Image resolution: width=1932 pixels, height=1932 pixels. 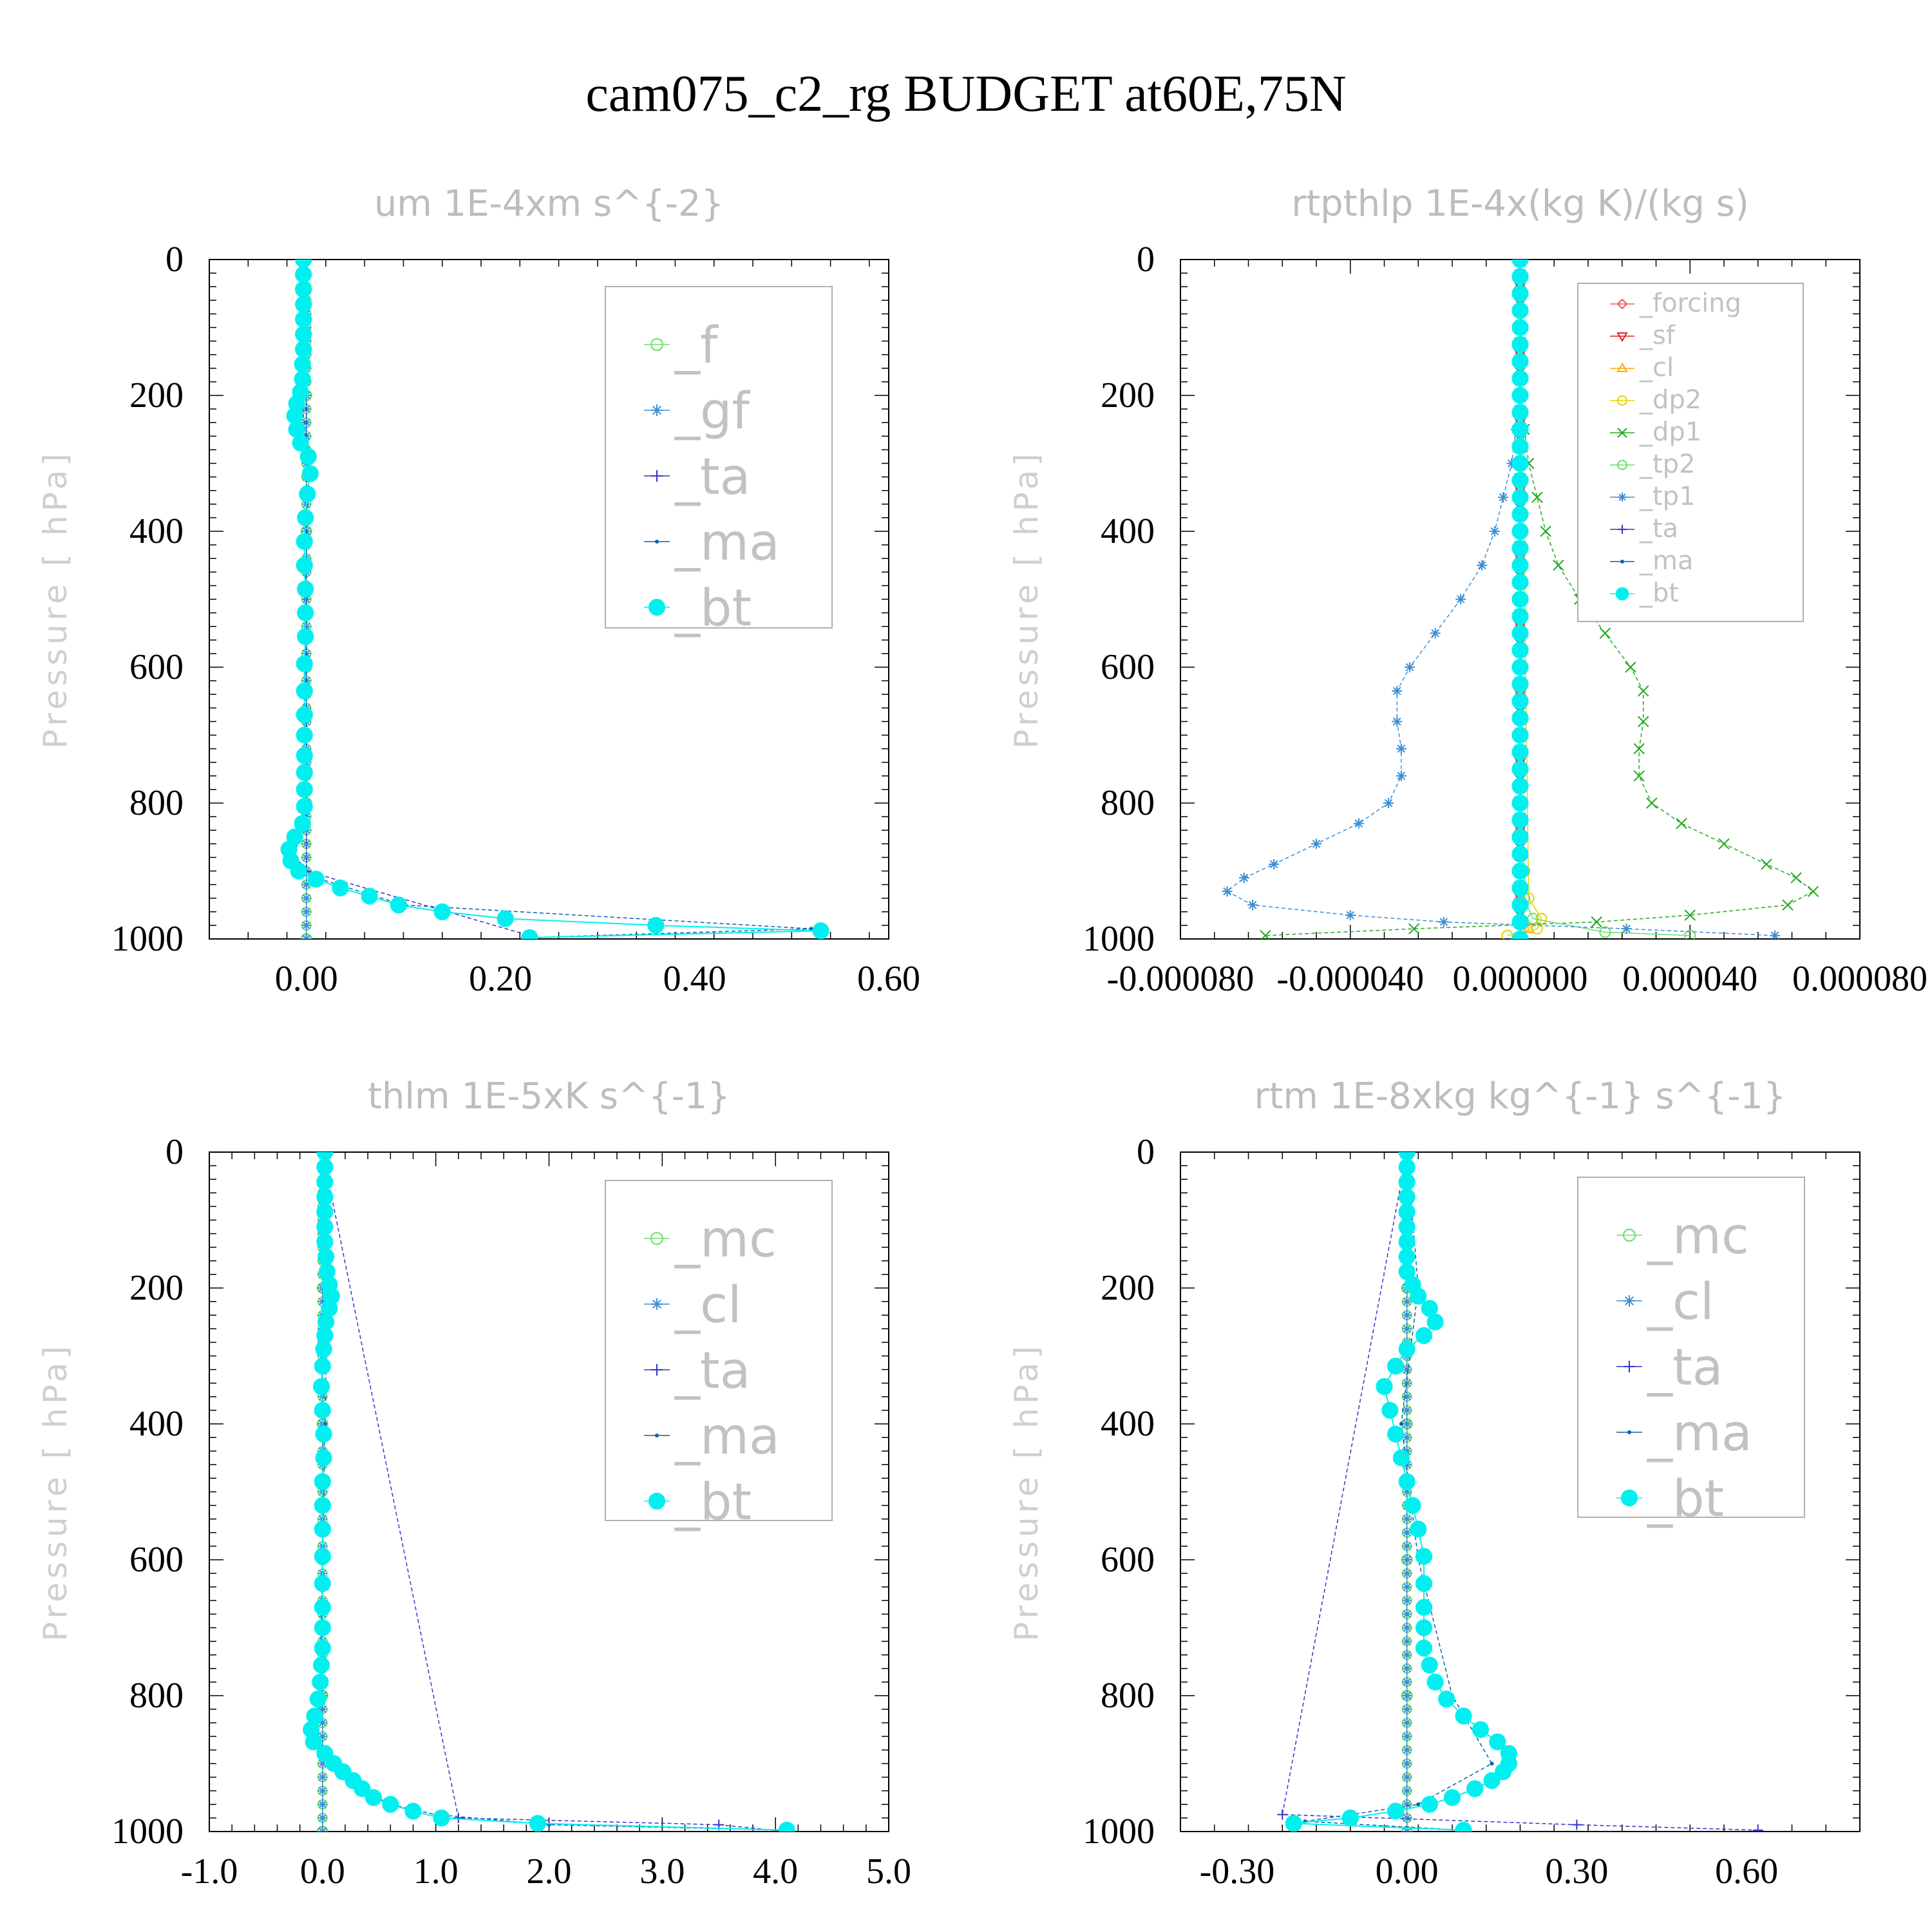 What do you see at coordinates (727, 1437) in the screenshot?
I see `legend-entry-ma: _ma` at bounding box center [727, 1437].